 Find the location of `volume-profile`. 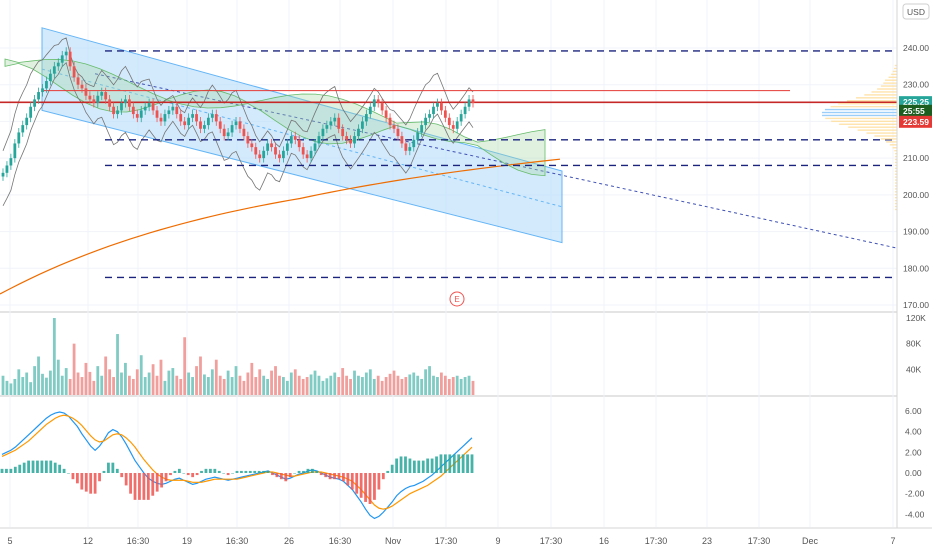

volume-profile is located at coordinates (859, 137).